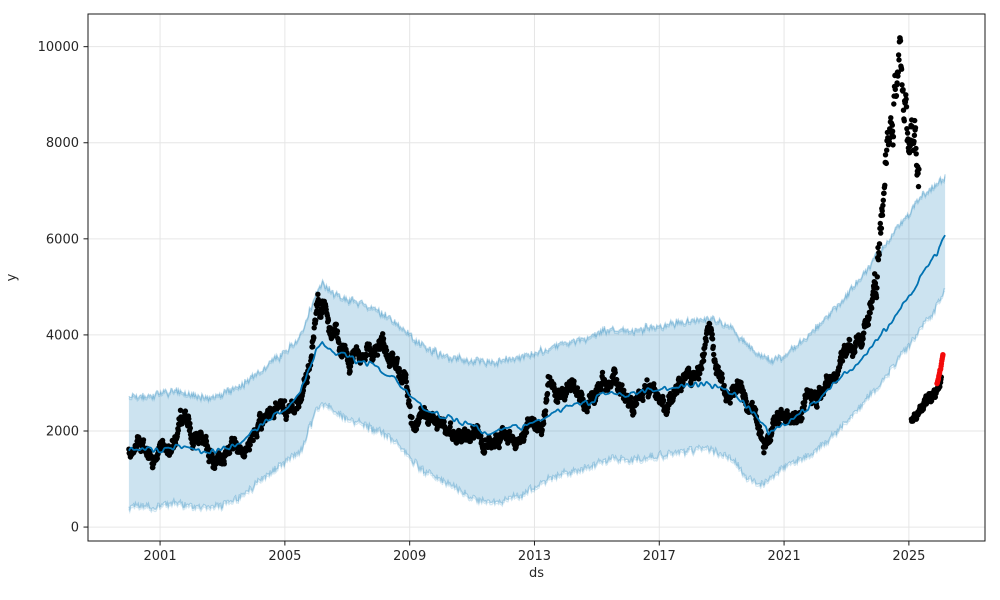 This screenshot has height=600, width=1000. What do you see at coordinates (940, 369) in the screenshot?
I see `anomaly-observations-points` at bounding box center [940, 369].